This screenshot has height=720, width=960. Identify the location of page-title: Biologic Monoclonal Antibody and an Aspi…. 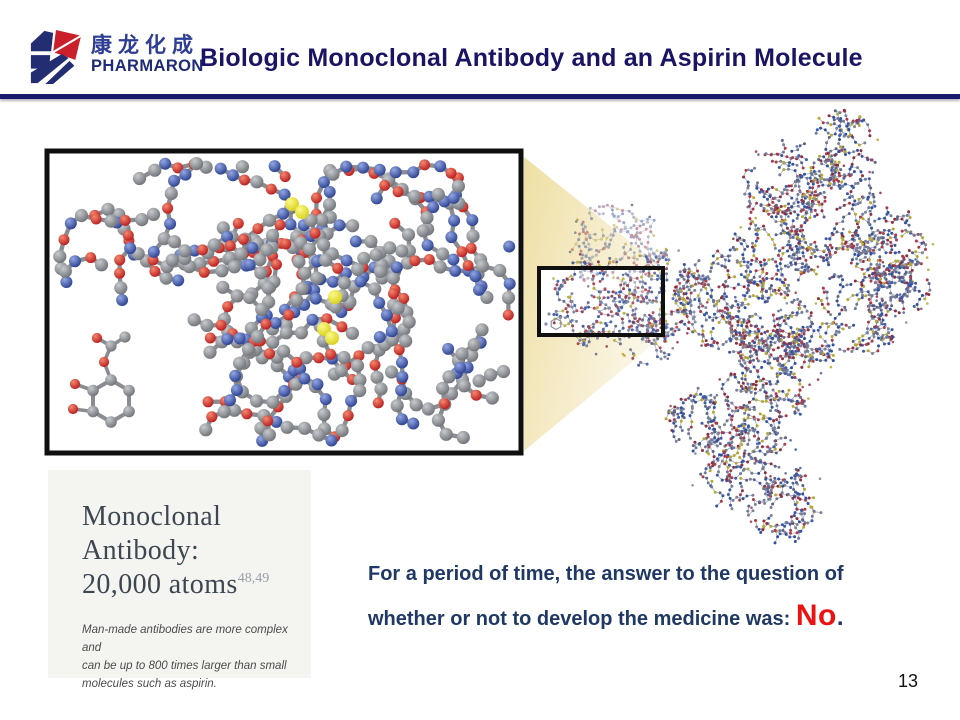
(531, 58).